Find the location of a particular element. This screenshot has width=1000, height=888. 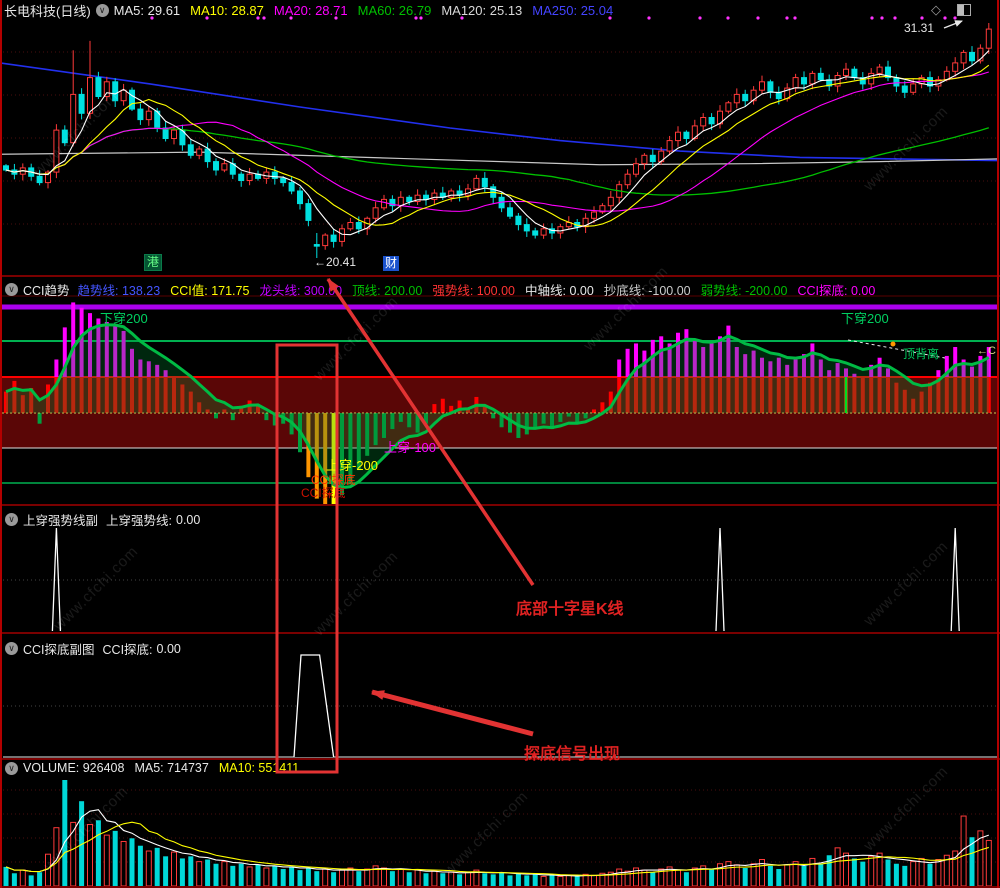

volume-values-row: VOLUME: 926408 MA5: 714737 MA10: 551411 is located at coordinates (166, 768).